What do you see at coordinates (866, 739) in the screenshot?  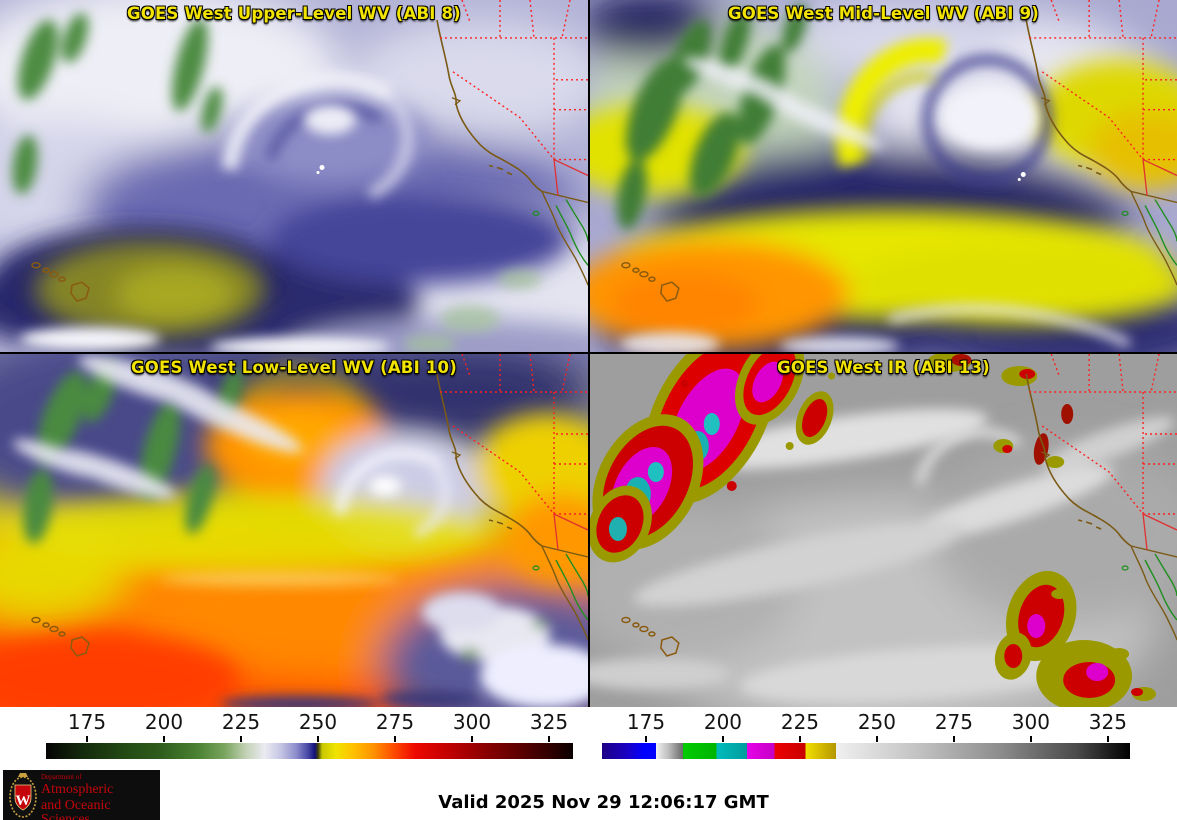 I see `ir-colorbar-tick-marks` at bounding box center [866, 739].